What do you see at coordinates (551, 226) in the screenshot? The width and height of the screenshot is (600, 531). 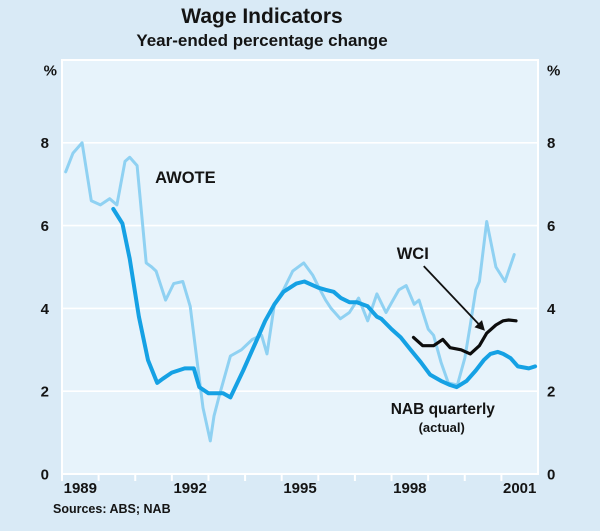 I see `y-tick-label-right-6: 6` at bounding box center [551, 226].